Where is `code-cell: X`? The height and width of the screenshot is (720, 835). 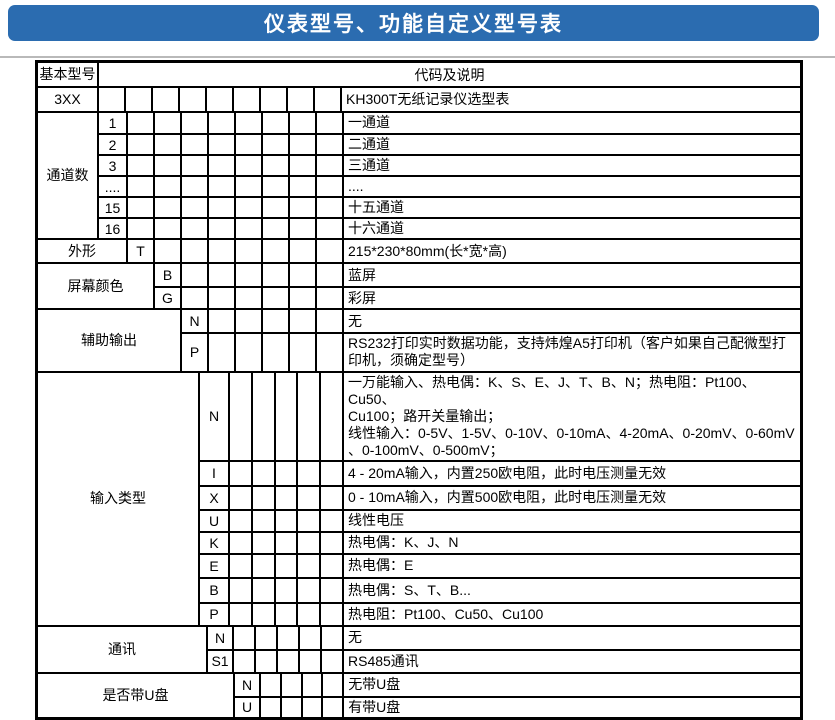
code-cell: X is located at coordinates (215, 497).